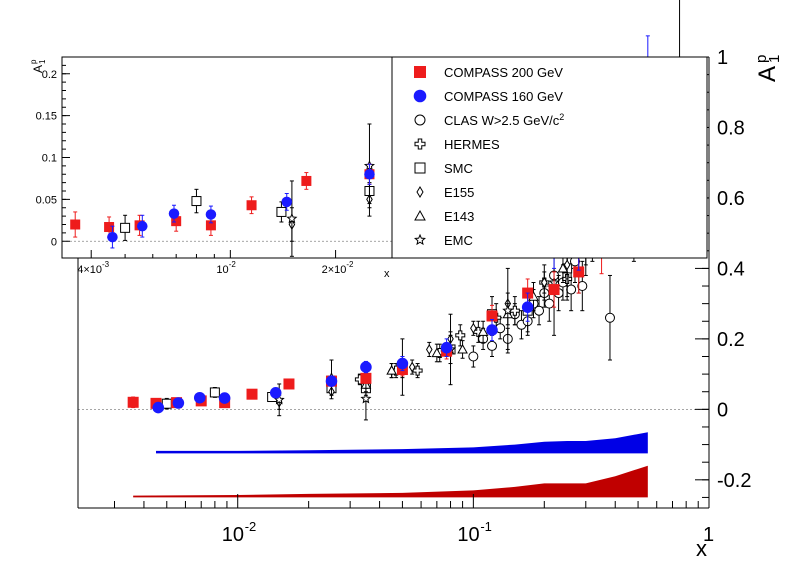 Image resolution: width=785 pixels, height=563 pixels. I want to click on y-tick-label: 0, so click(722, 410).